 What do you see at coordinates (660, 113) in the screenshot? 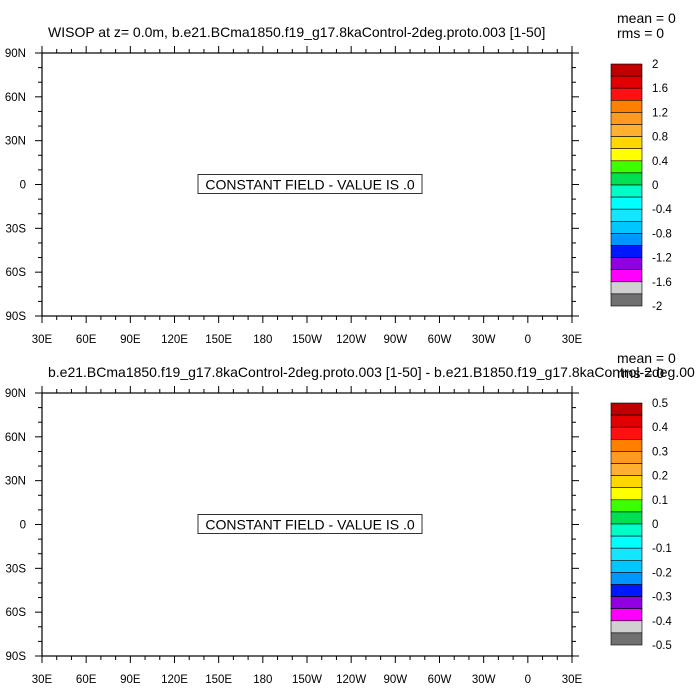
I see `colorbar-label: 1.2` at bounding box center [660, 113].